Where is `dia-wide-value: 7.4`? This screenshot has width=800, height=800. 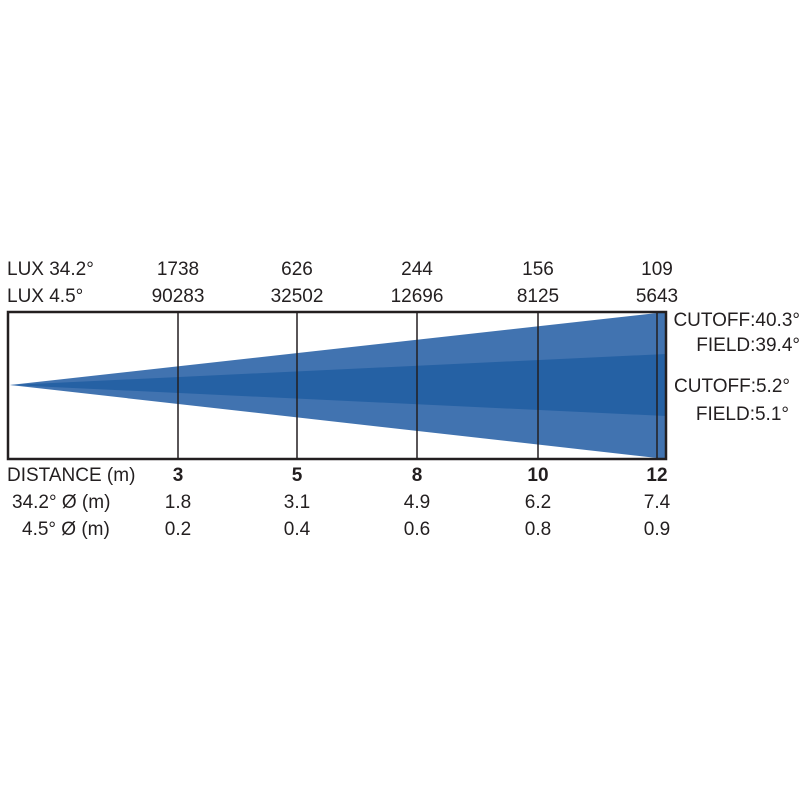 dia-wide-value: 7.4 is located at coordinates (657, 502).